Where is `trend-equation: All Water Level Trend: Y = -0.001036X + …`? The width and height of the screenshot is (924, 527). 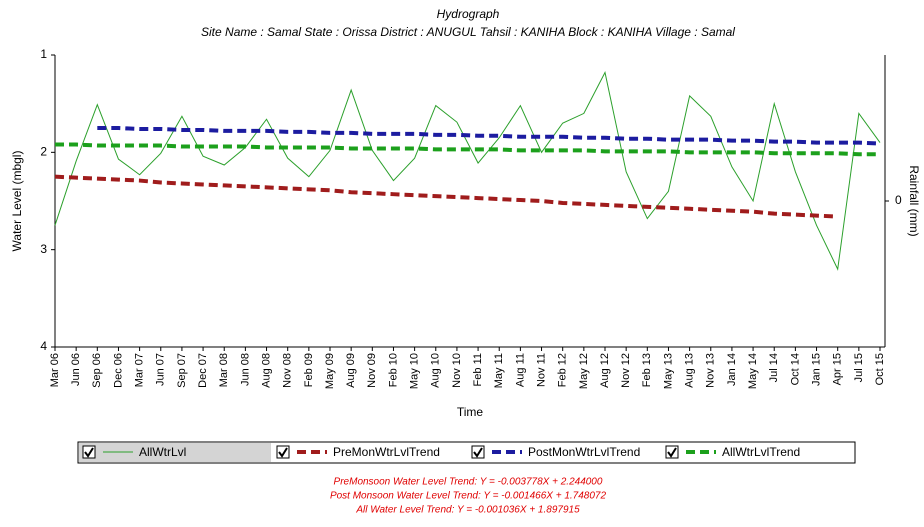 trend-equation: All Water Level Trend: Y = -0.001036X + … is located at coordinates (467, 510).